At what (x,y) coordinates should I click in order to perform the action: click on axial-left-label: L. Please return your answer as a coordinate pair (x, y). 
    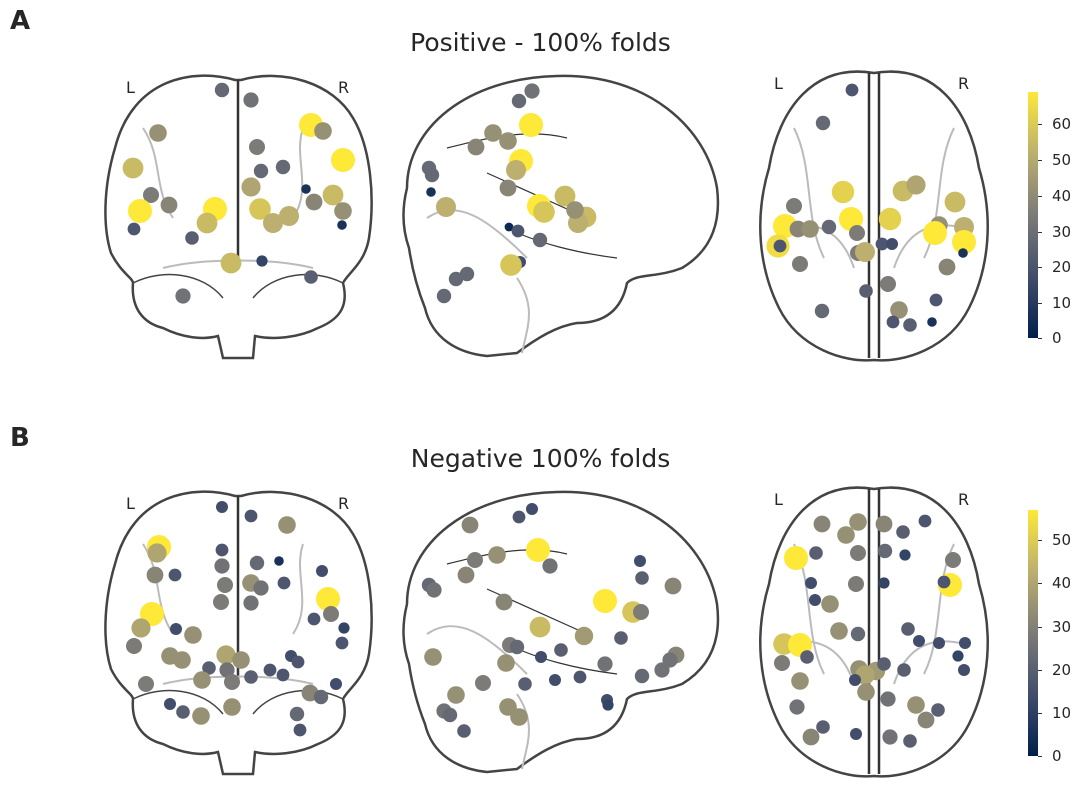
    Looking at the image, I should click on (778, 83).